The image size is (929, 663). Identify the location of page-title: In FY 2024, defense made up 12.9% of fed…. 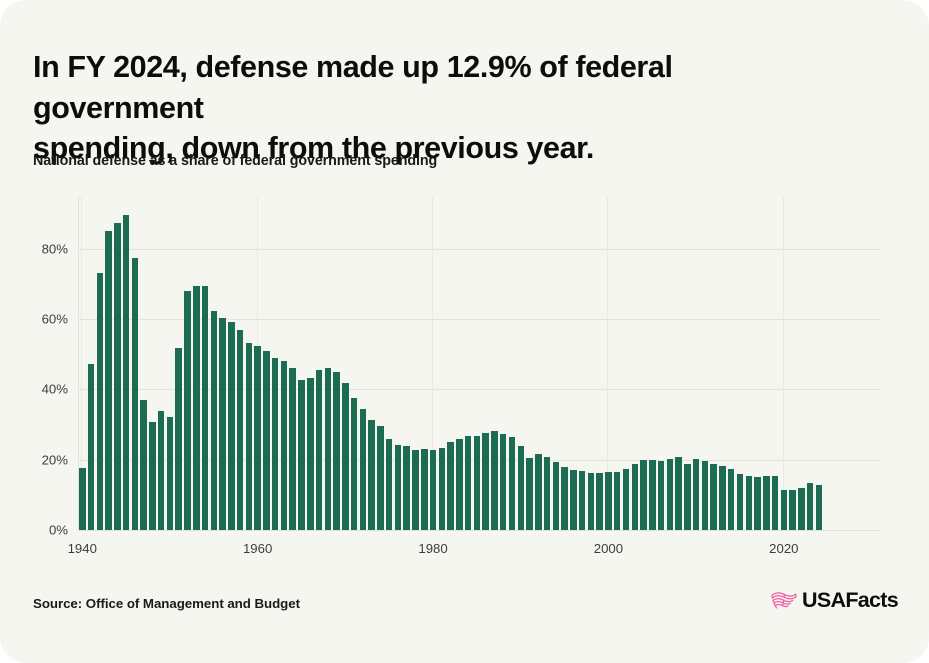
(353, 108).